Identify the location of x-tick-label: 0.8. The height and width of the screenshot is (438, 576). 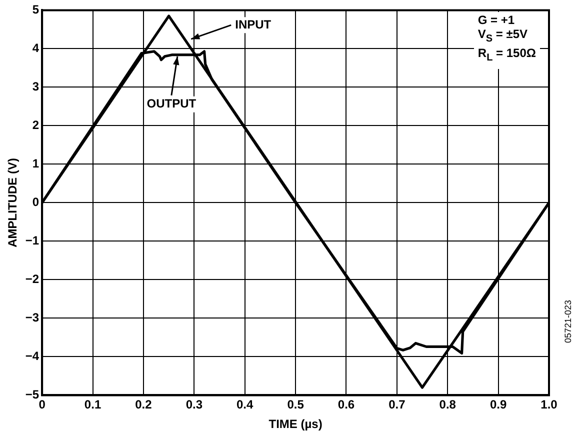
(447, 405).